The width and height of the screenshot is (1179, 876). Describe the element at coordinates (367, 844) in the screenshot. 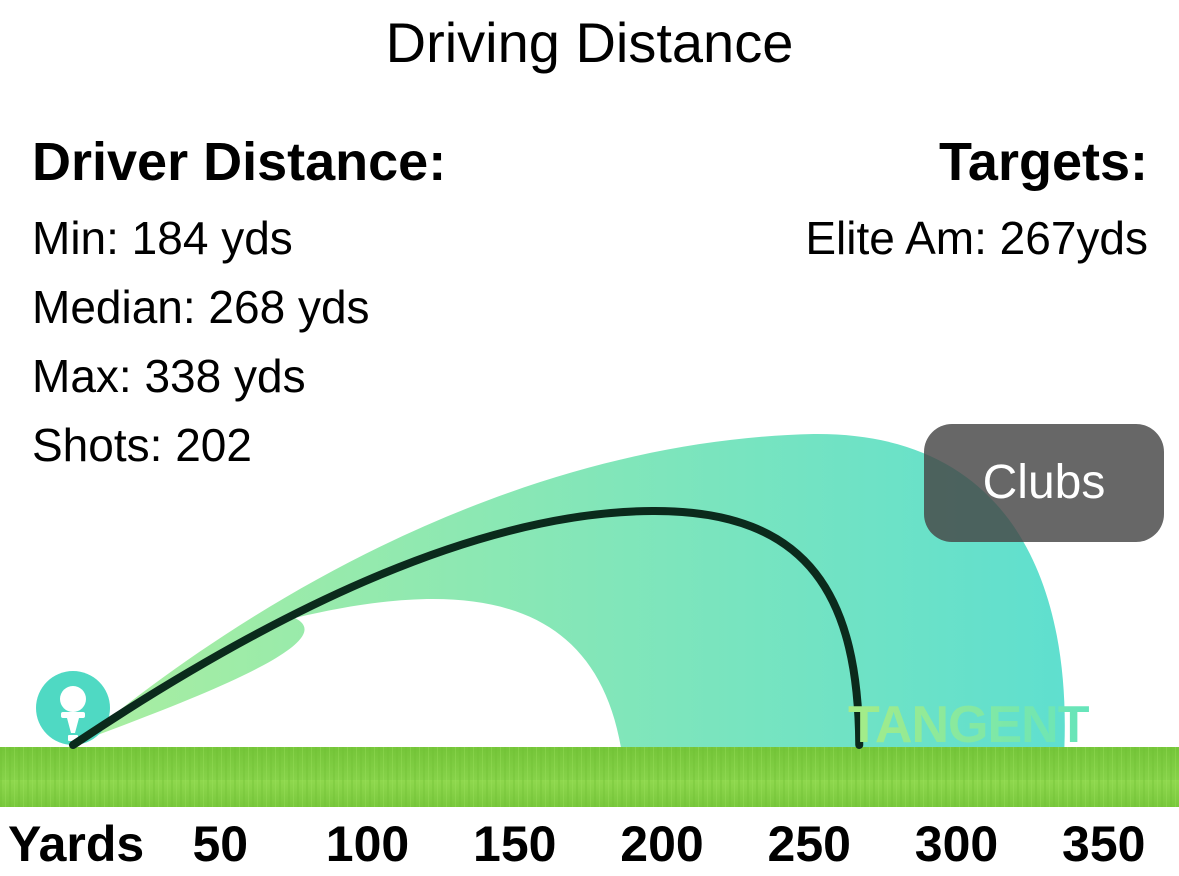

I see `x-tick-100: 100` at that location.